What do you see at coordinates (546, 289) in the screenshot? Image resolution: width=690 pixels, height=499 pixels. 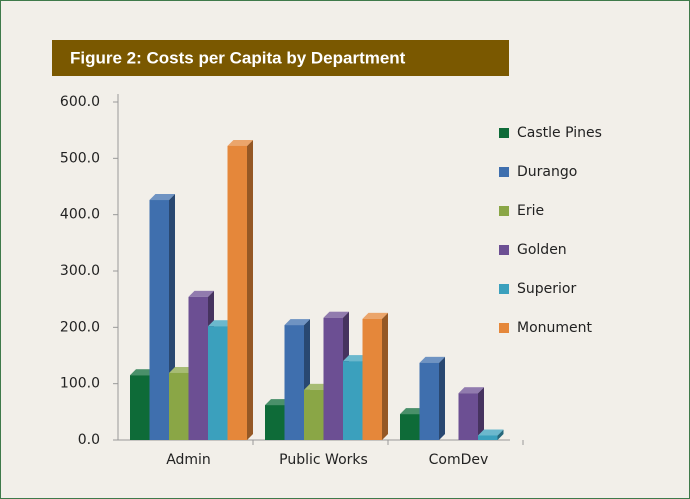 I see `legend-label: Superior` at bounding box center [546, 289].